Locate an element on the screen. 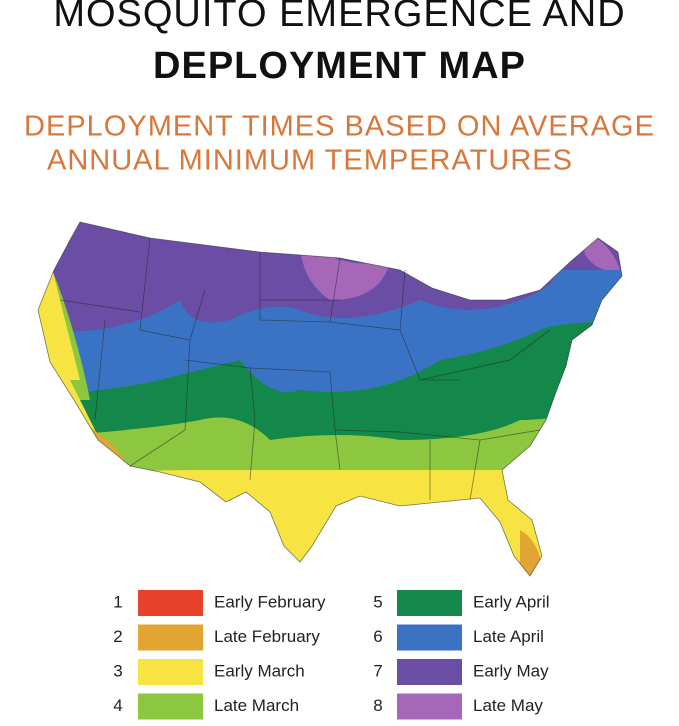  legend-number: 3 is located at coordinates (117, 670).